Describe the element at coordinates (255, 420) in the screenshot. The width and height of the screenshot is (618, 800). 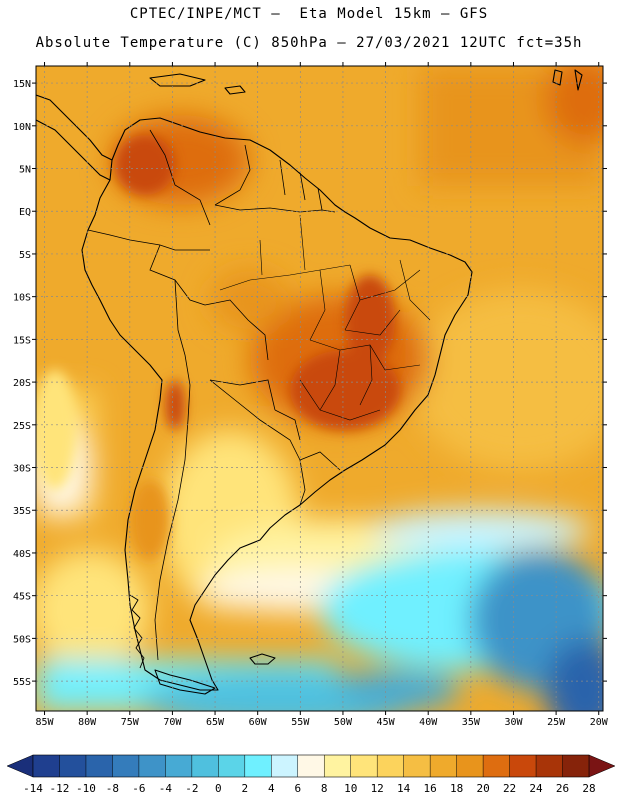
I see `border-argentina-paraguay` at that location.